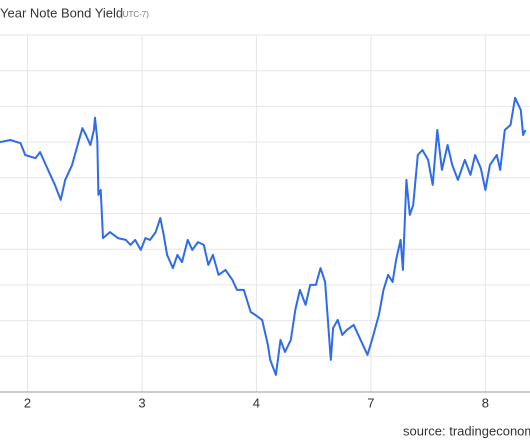 The height and width of the screenshot is (442, 530). What do you see at coordinates (370, 402) in the screenshot?
I see `x-tick-label: 7` at bounding box center [370, 402].